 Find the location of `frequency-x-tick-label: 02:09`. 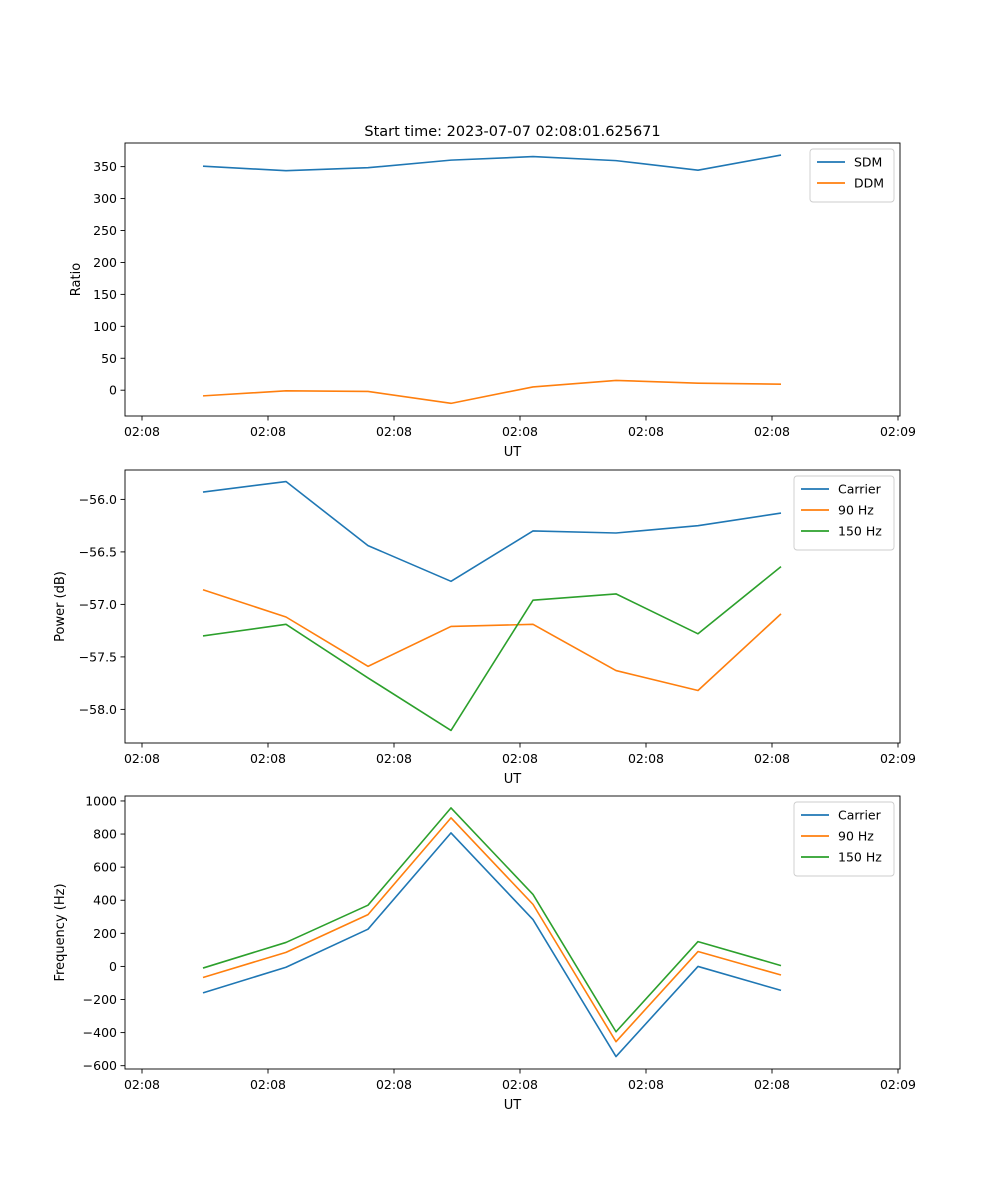

frequency-x-tick-label: 02:09 is located at coordinates (898, 1084).